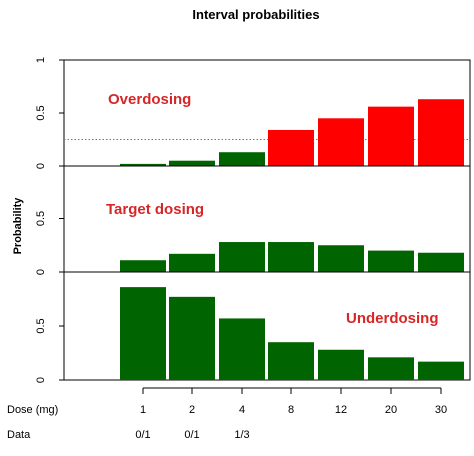 The width and height of the screenshot is (474, 456). What do you see at coordinates (41, 60) in the screenshot?
I see `y-tick-label: 1` at bounding box center [41, 60].